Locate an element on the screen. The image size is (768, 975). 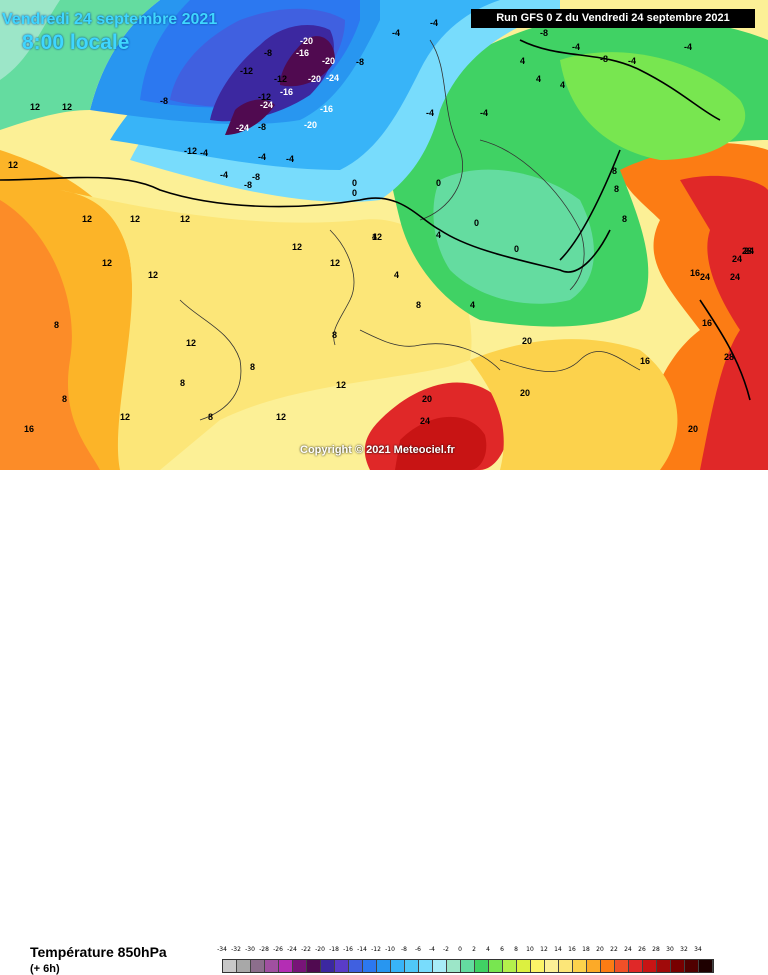
mild-area-core is located at coordinates (513, 236).